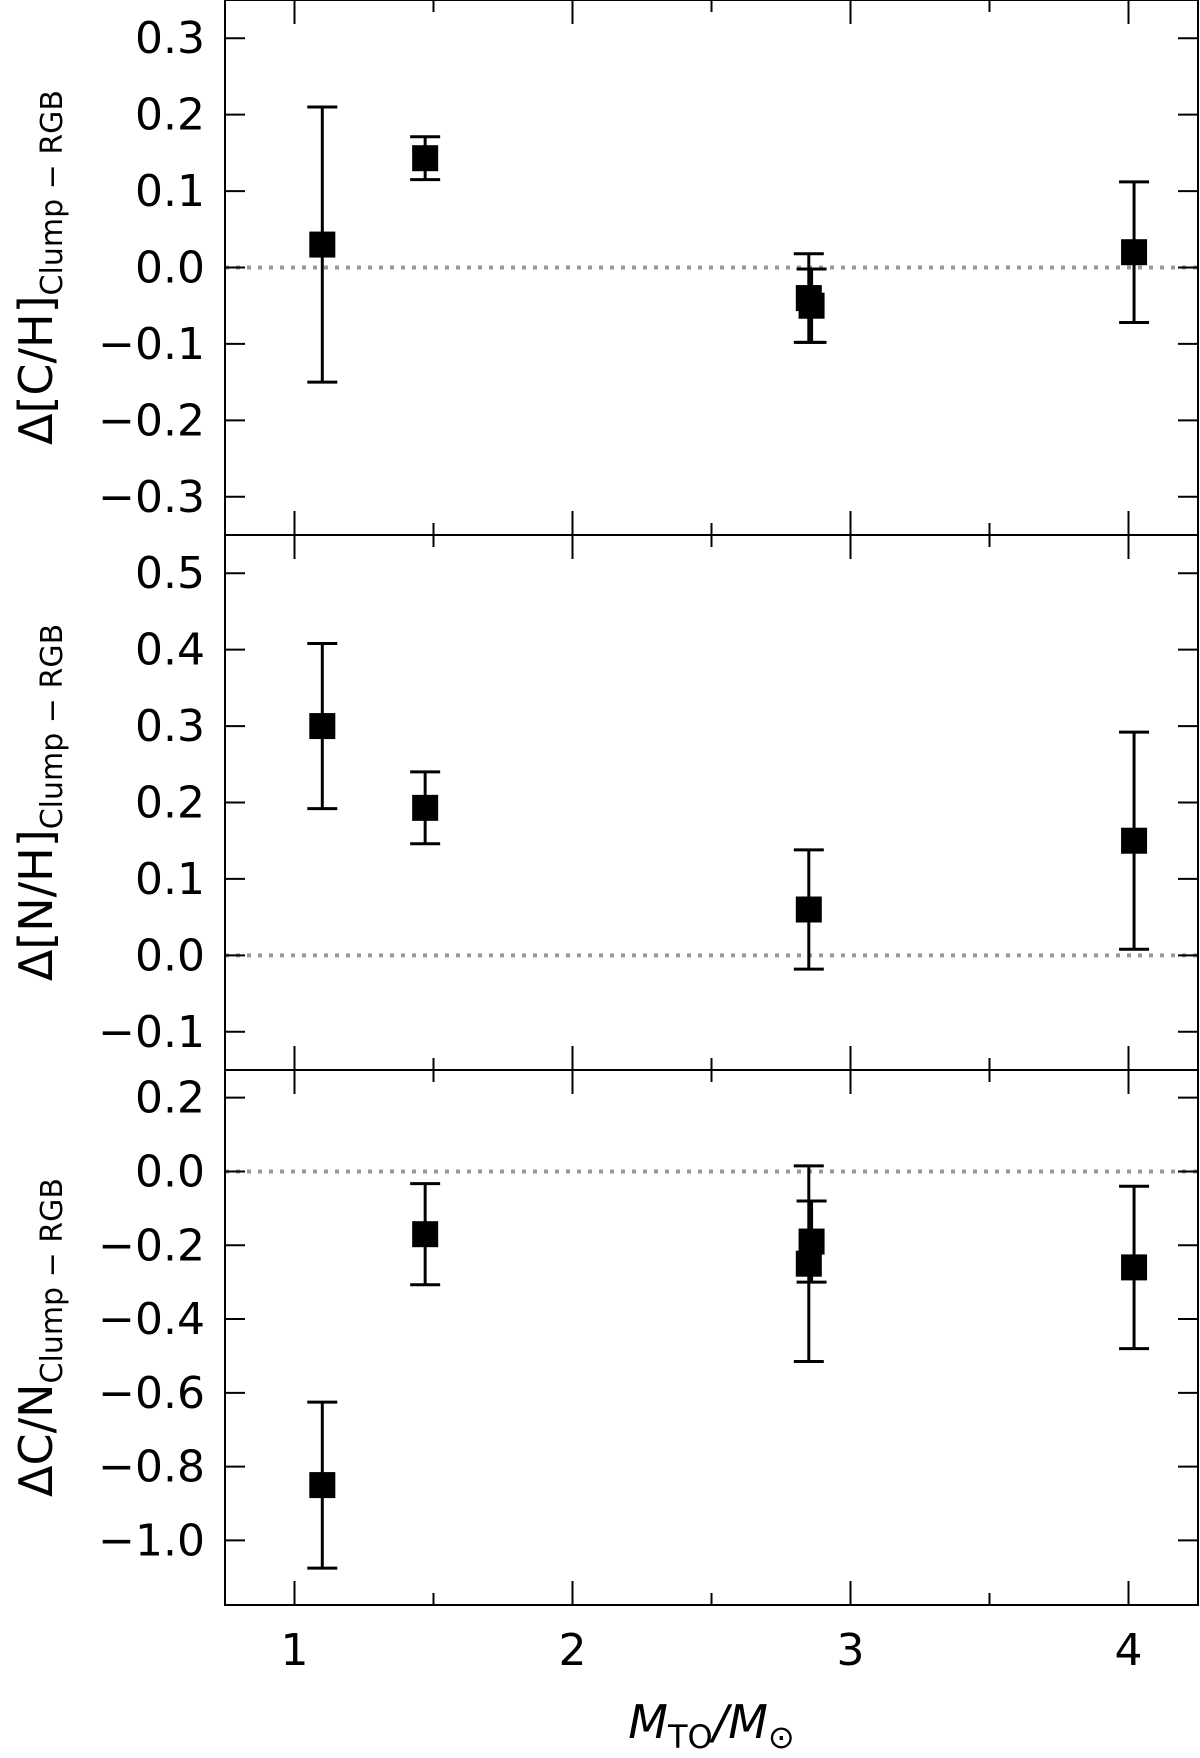 The image size is (1200, 1758). What do you see at coordinates (170, 573) in the screenshot?
I see `y-tick-label: 0.5` at bounding box center [170, 573].